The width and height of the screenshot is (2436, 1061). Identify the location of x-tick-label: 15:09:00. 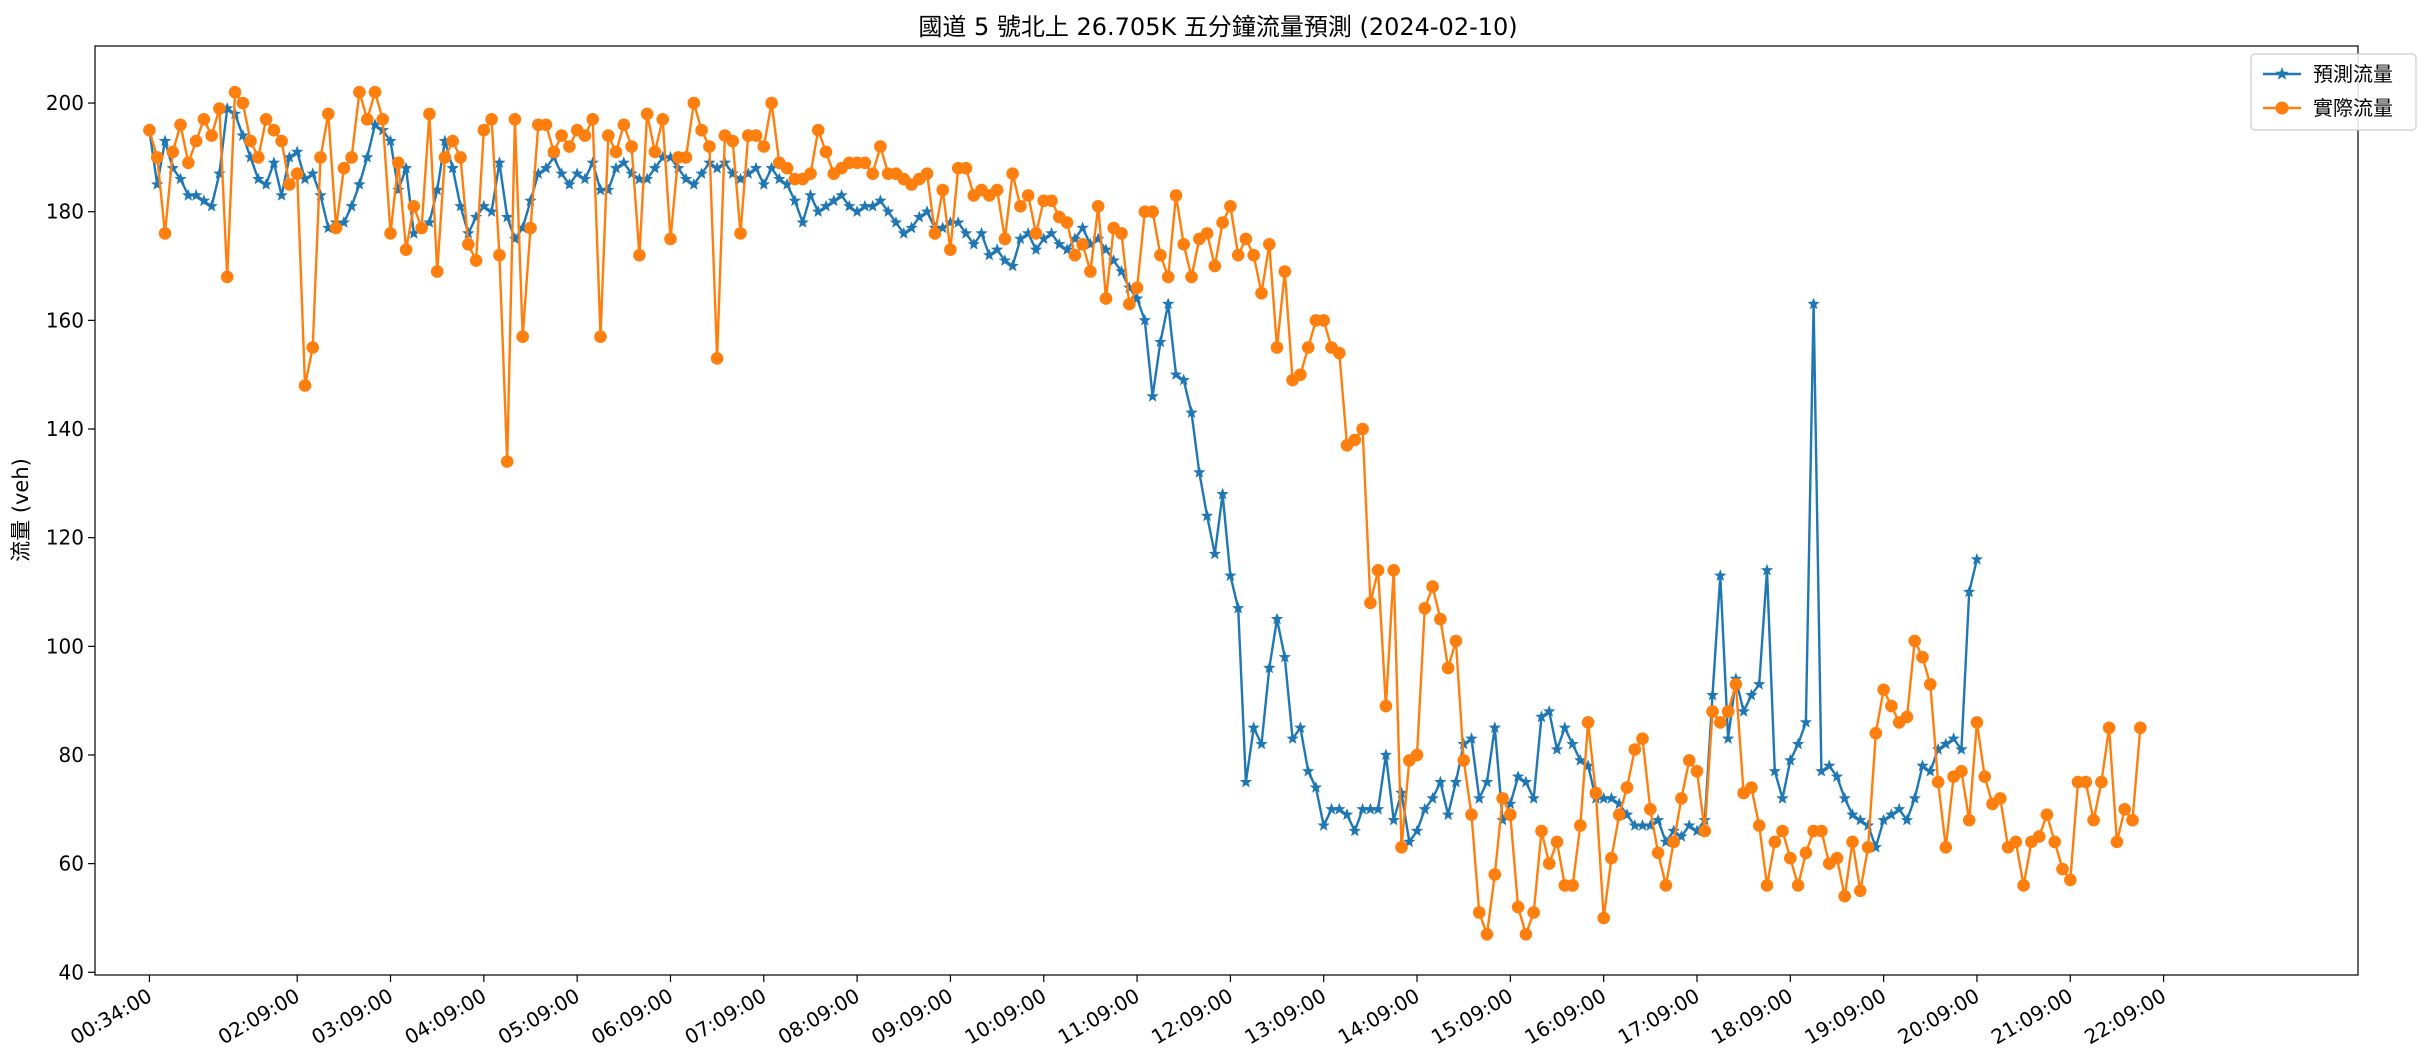
(1472, 1016).